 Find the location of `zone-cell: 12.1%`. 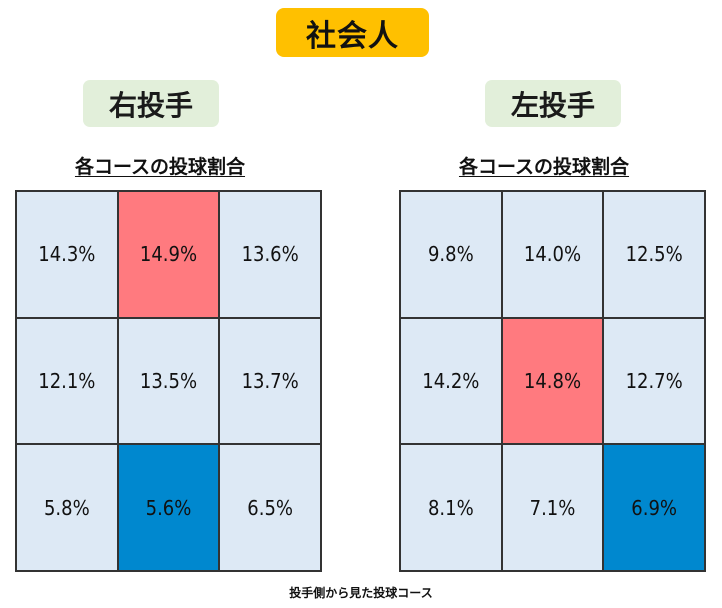

zone-cell: 12.1% is located at coordinates (67, 381).